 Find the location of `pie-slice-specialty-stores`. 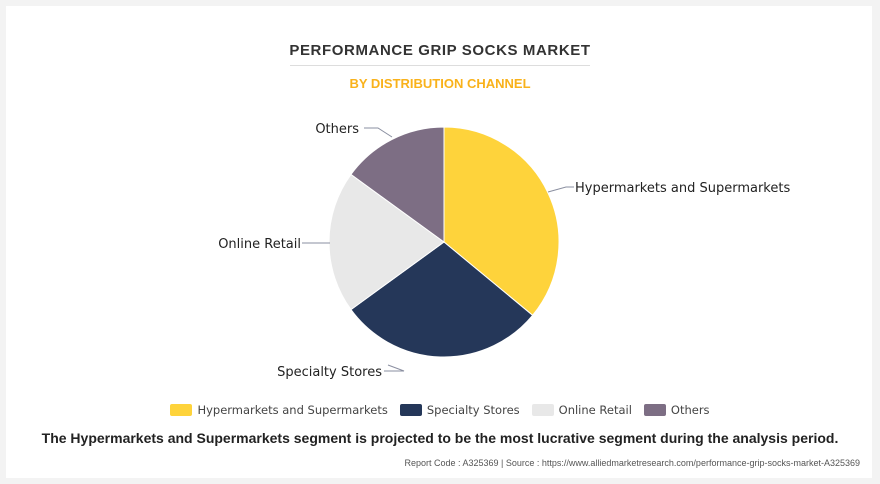

pie-slice-specialty-stores is located at coordinates (442, 299).